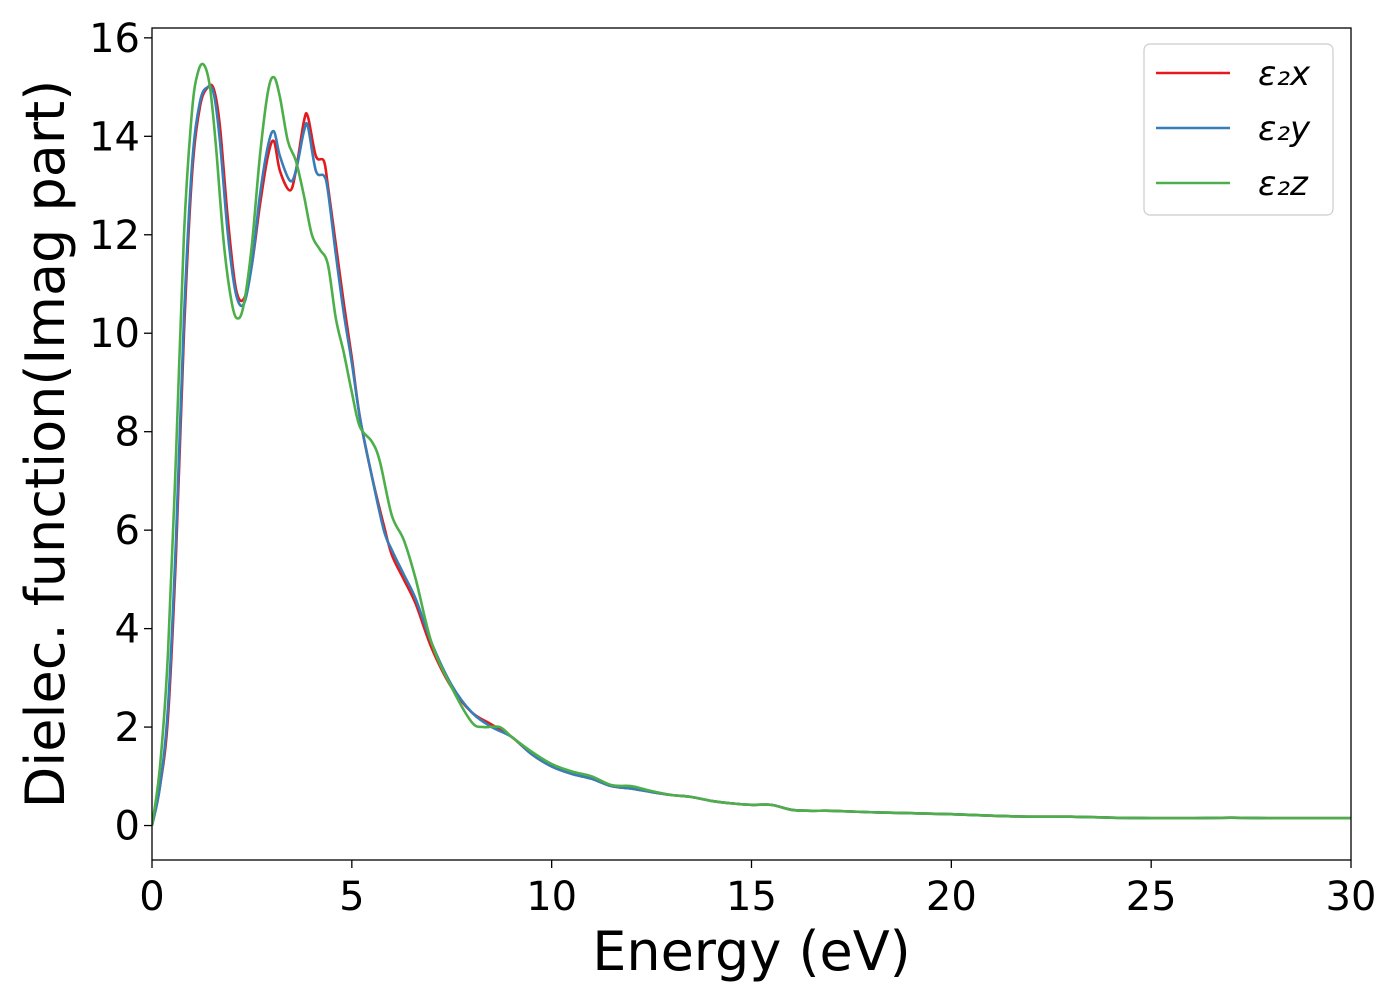  Describe the element at coordinates (127, 728) in the screenshot. I see `y-tick-label: 2` at that location.